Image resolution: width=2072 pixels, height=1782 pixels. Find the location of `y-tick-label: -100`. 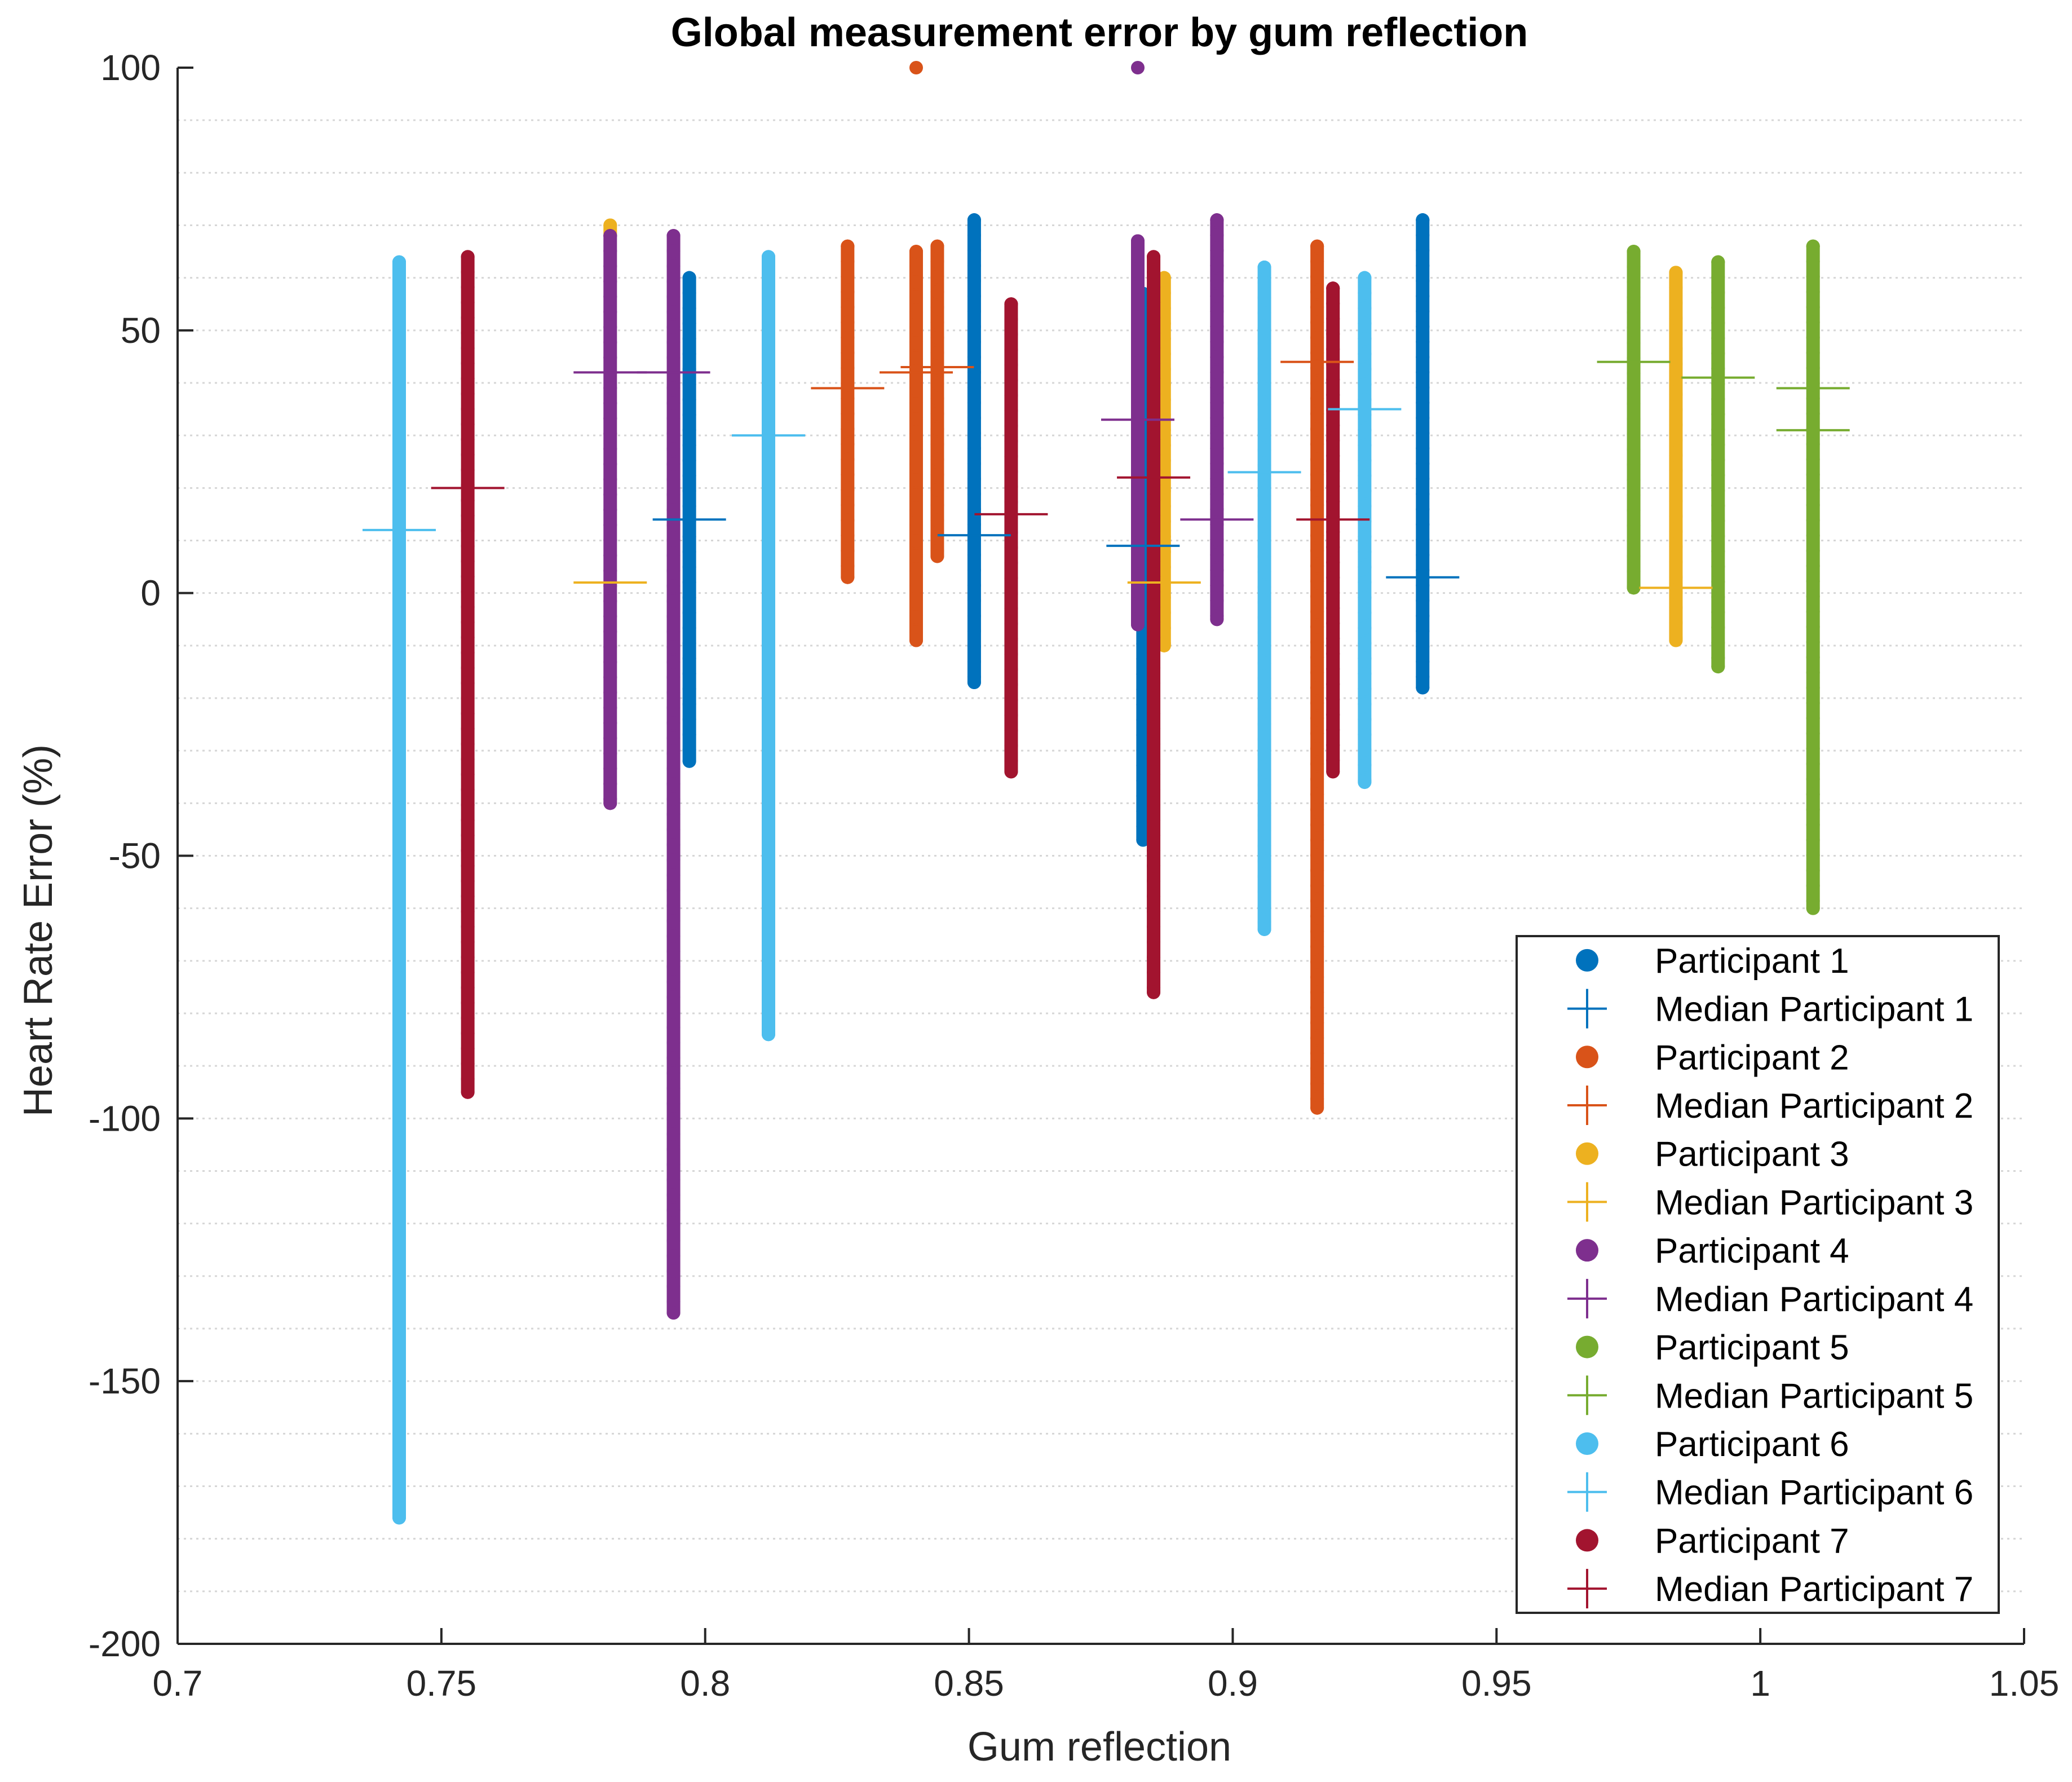

y-tick-label: -100 is located at coordinates (125, 1118).